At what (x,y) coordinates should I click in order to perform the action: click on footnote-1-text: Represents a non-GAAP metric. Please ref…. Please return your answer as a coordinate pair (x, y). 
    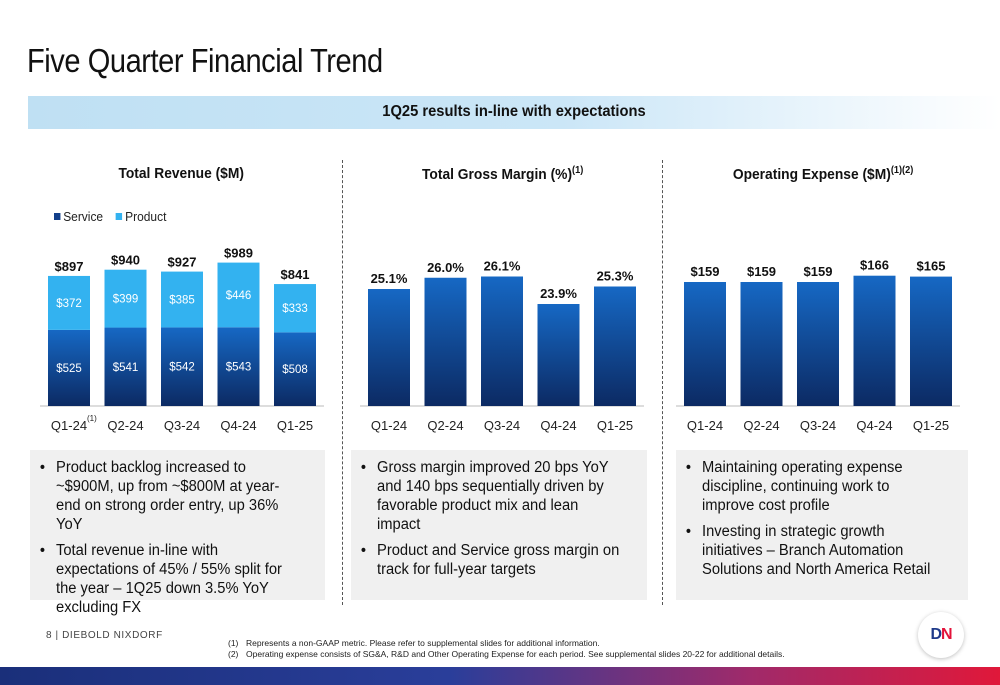
    Looking at the image, I should click on (423, 643).